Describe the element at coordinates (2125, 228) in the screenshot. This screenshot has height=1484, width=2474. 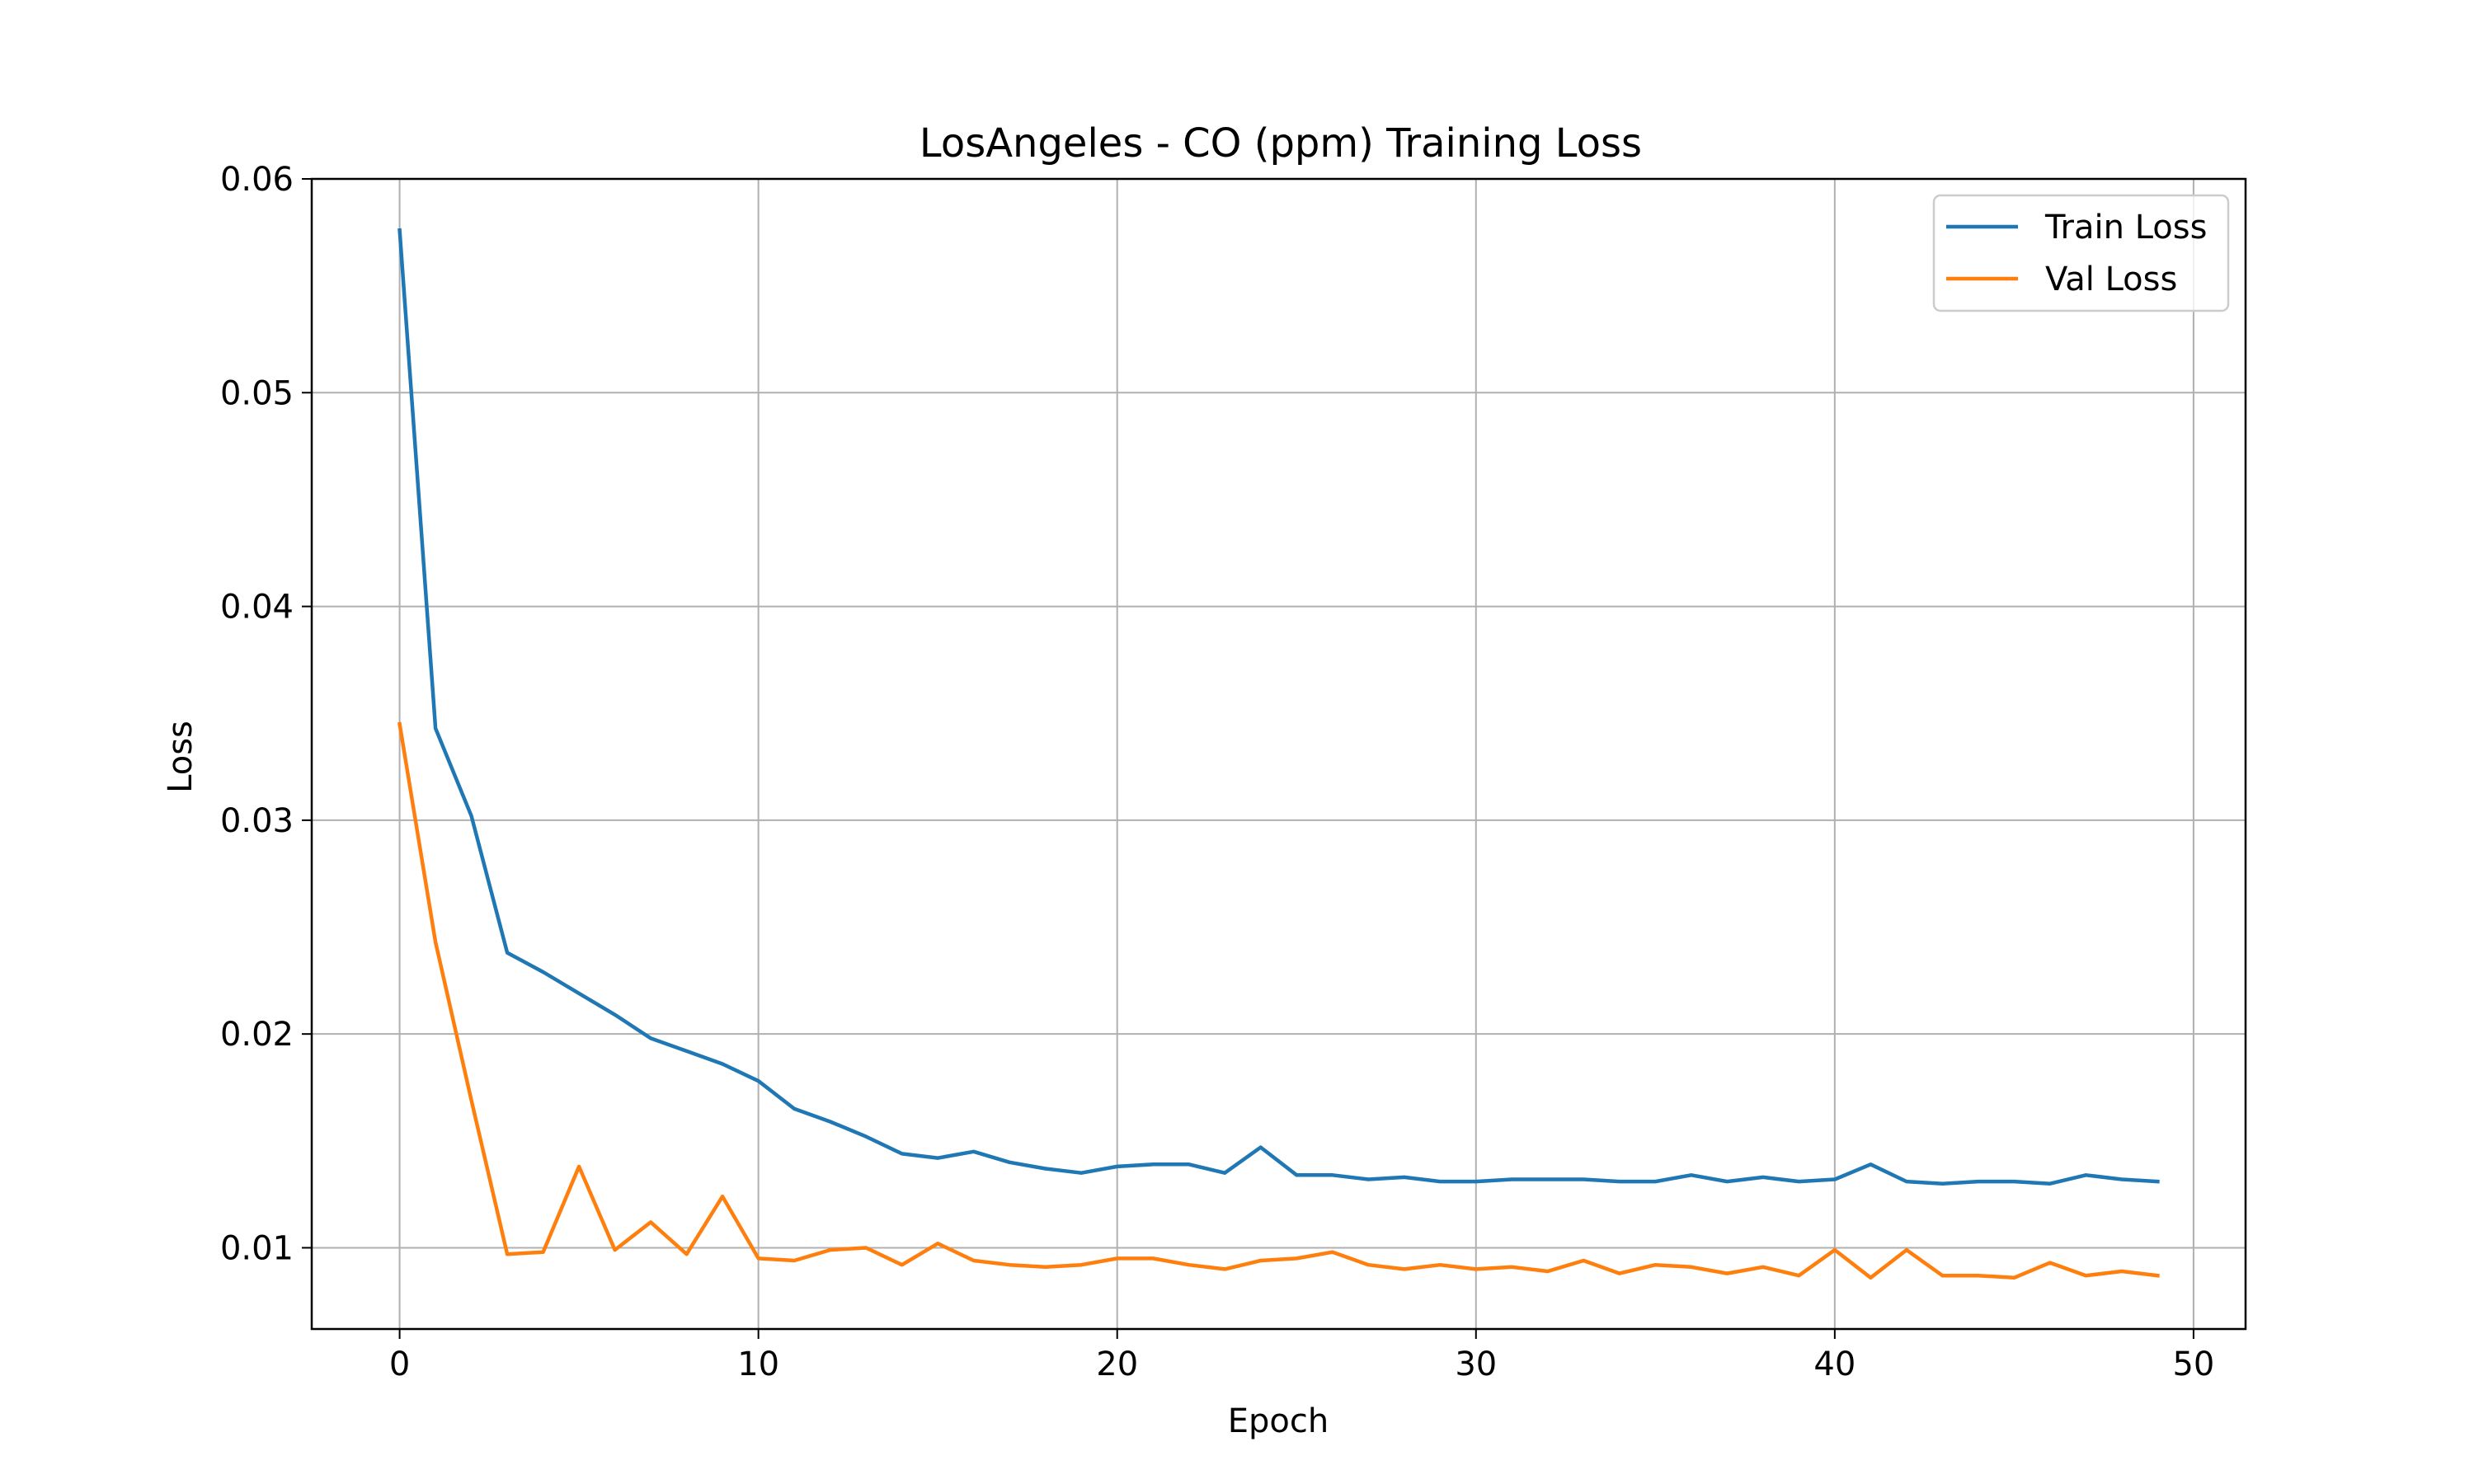
I see `legend-label-train: Train Loss` at that location.